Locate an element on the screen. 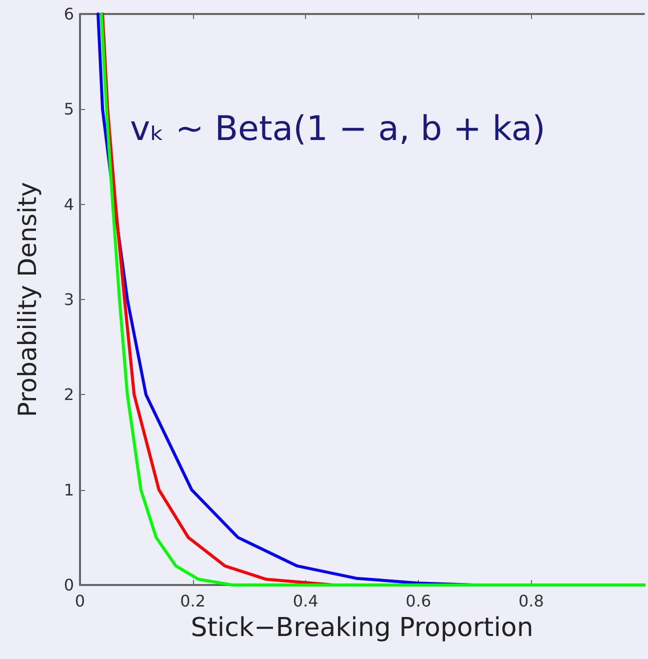 This screenshot has width=648, height=659. y-tick-label: 1 is located at coordinates (69, 490).